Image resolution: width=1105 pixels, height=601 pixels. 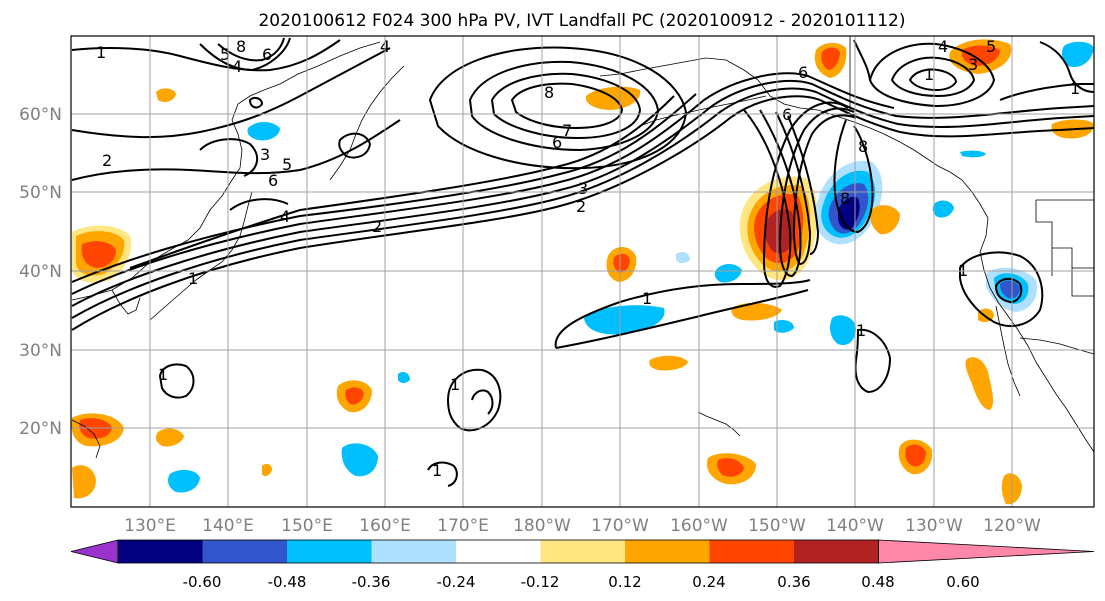 I want to click on pv-contour-bering-ring1, so click(x=564, y=106).